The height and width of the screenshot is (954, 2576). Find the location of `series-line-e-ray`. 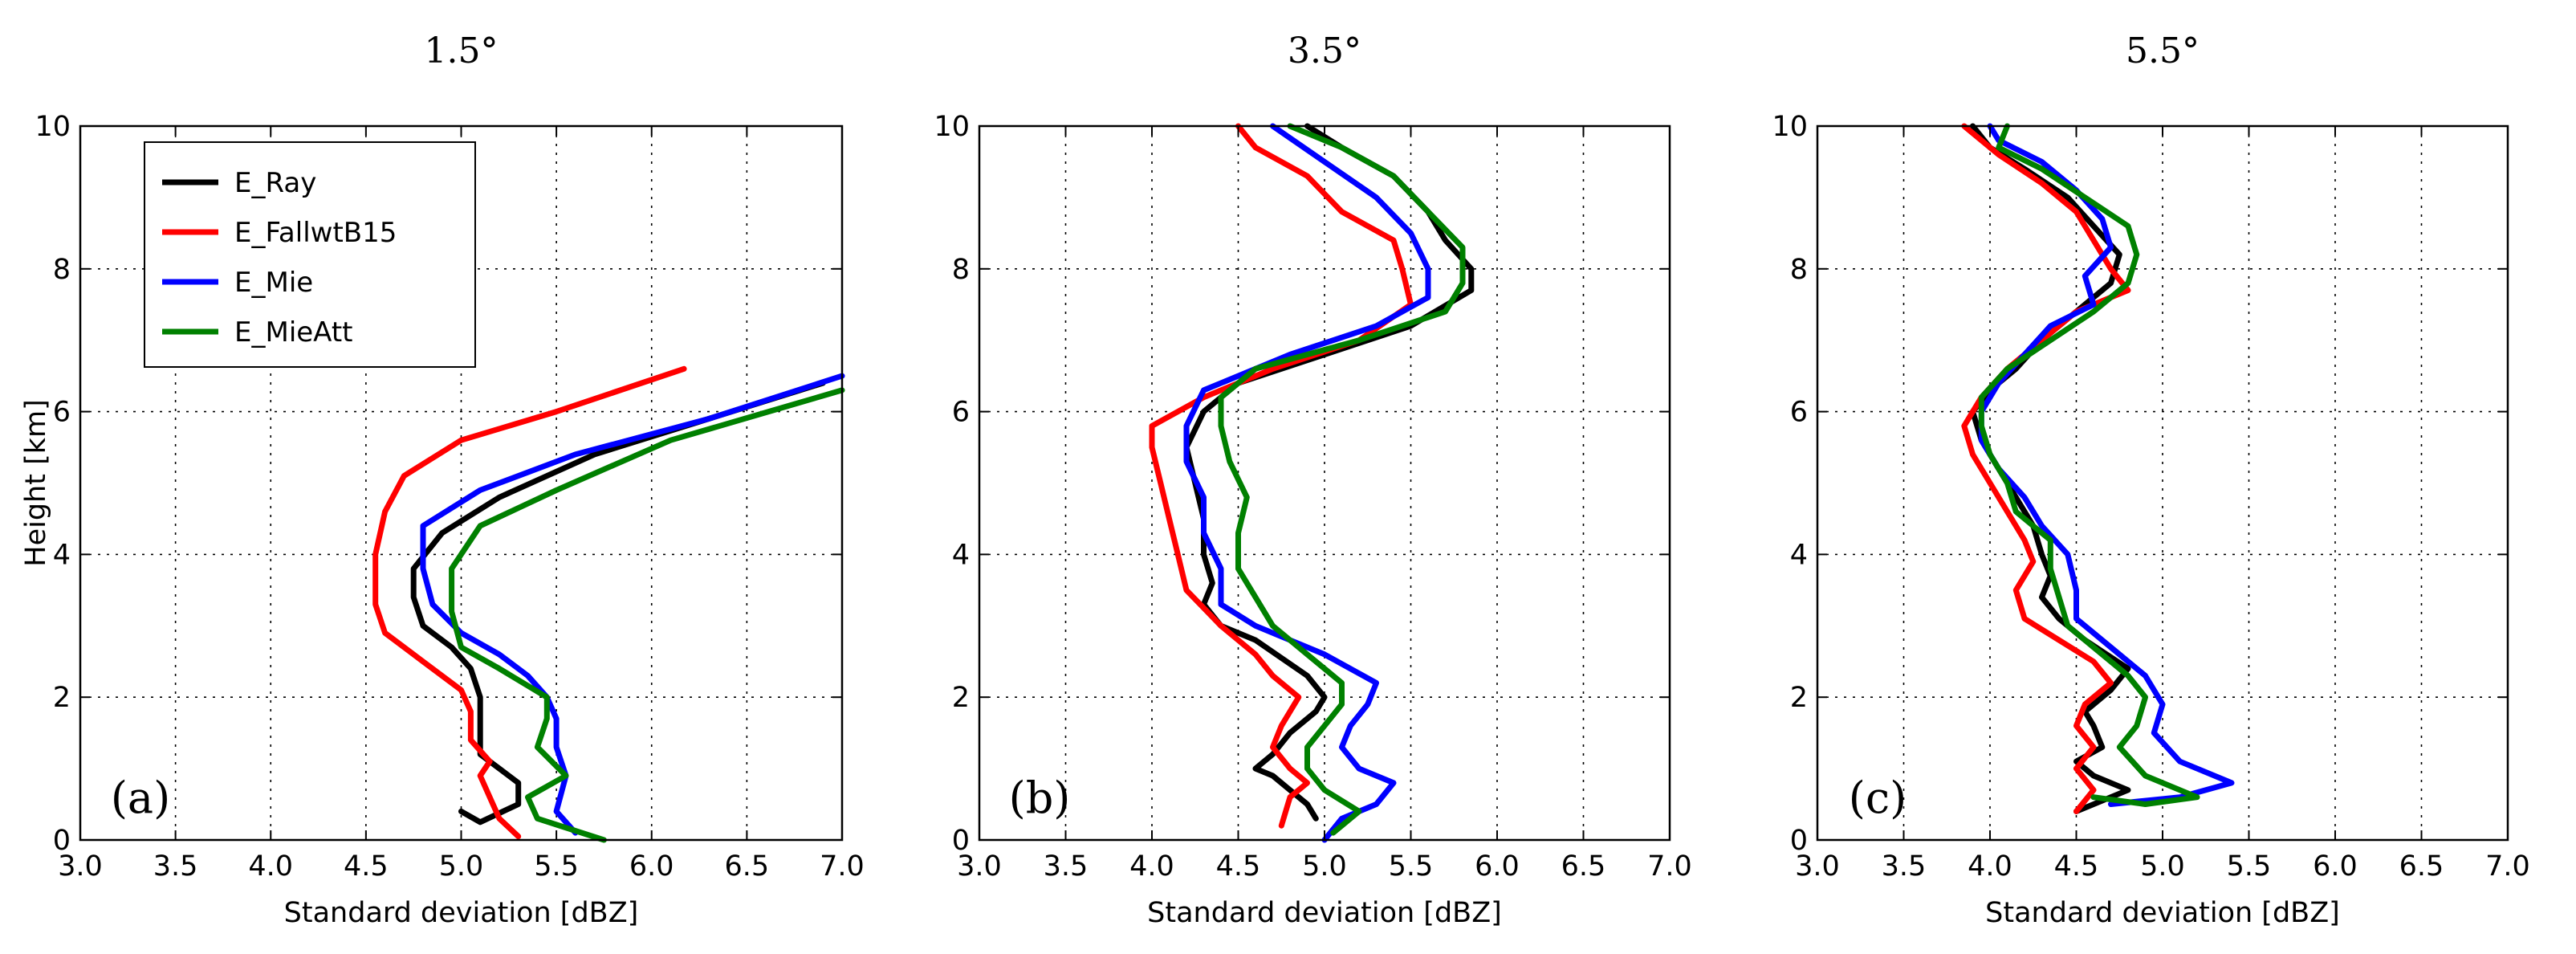

series-line-e-ray is located at coordinates (618, 603).